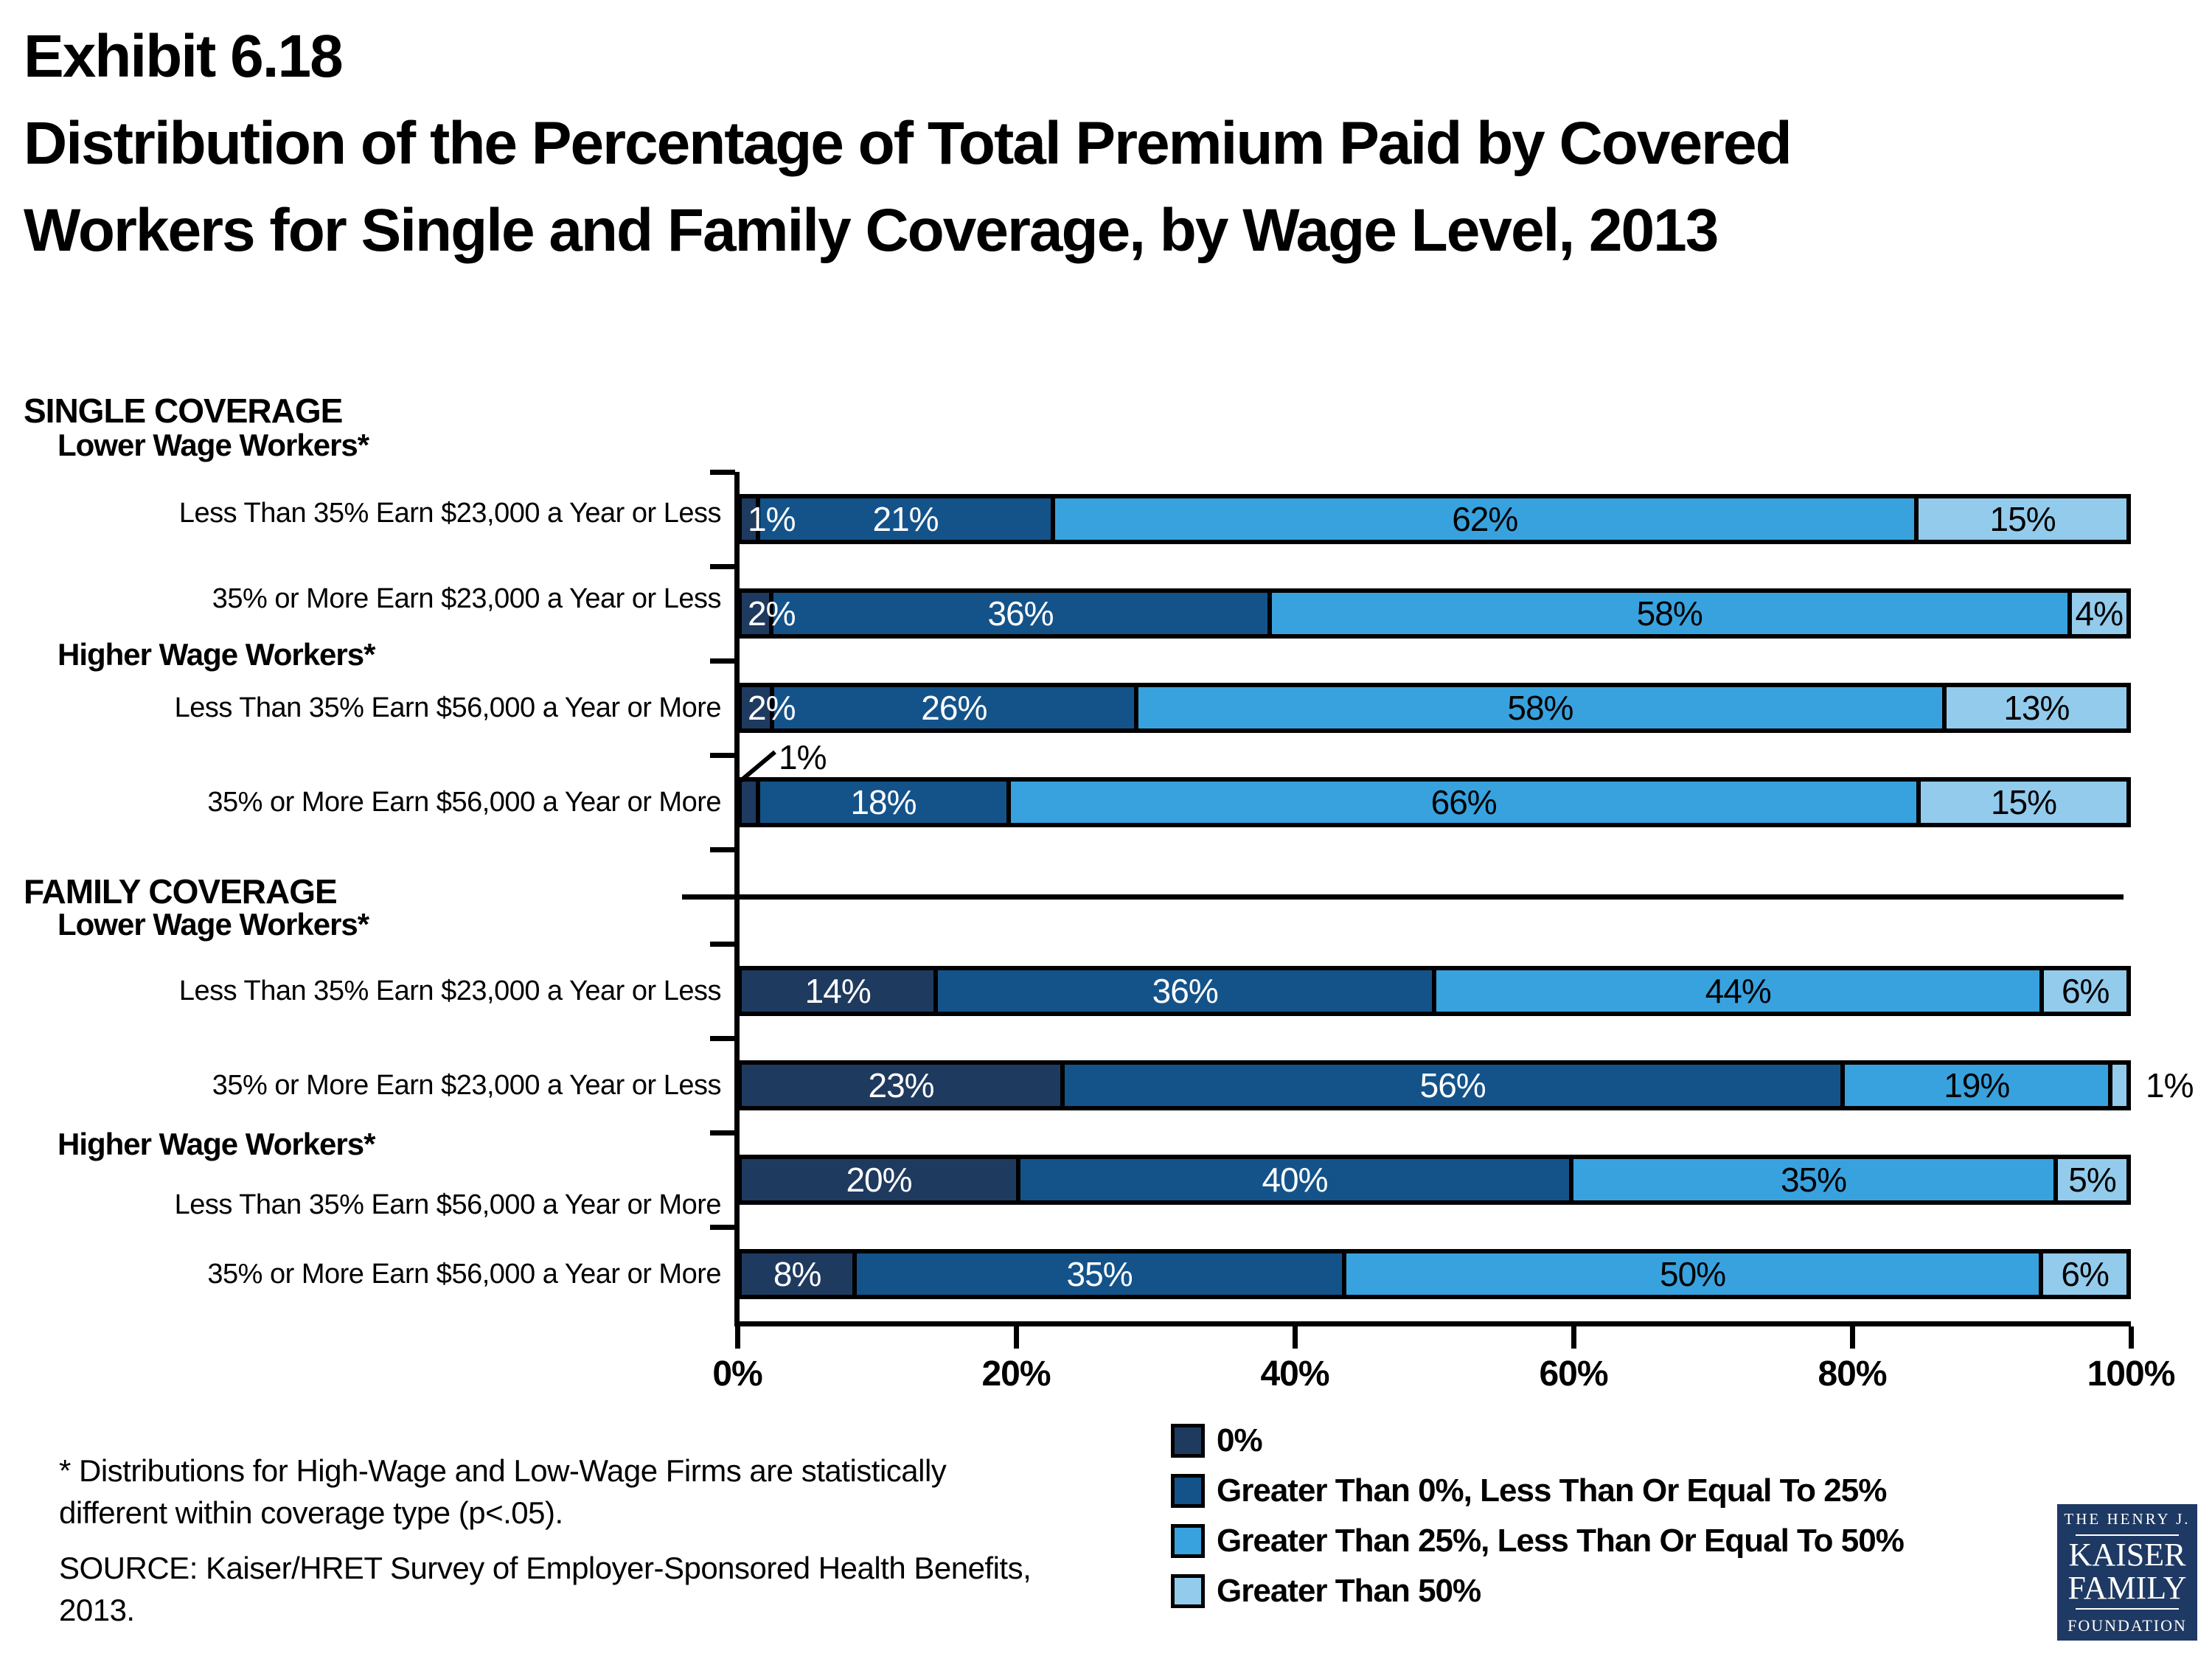  What do you see at coordinates (1434, 519) in the screenshot?
I see `bar-single-lower-less35: 1% 21% 62% 15%` at bounding box center [1434, 519].